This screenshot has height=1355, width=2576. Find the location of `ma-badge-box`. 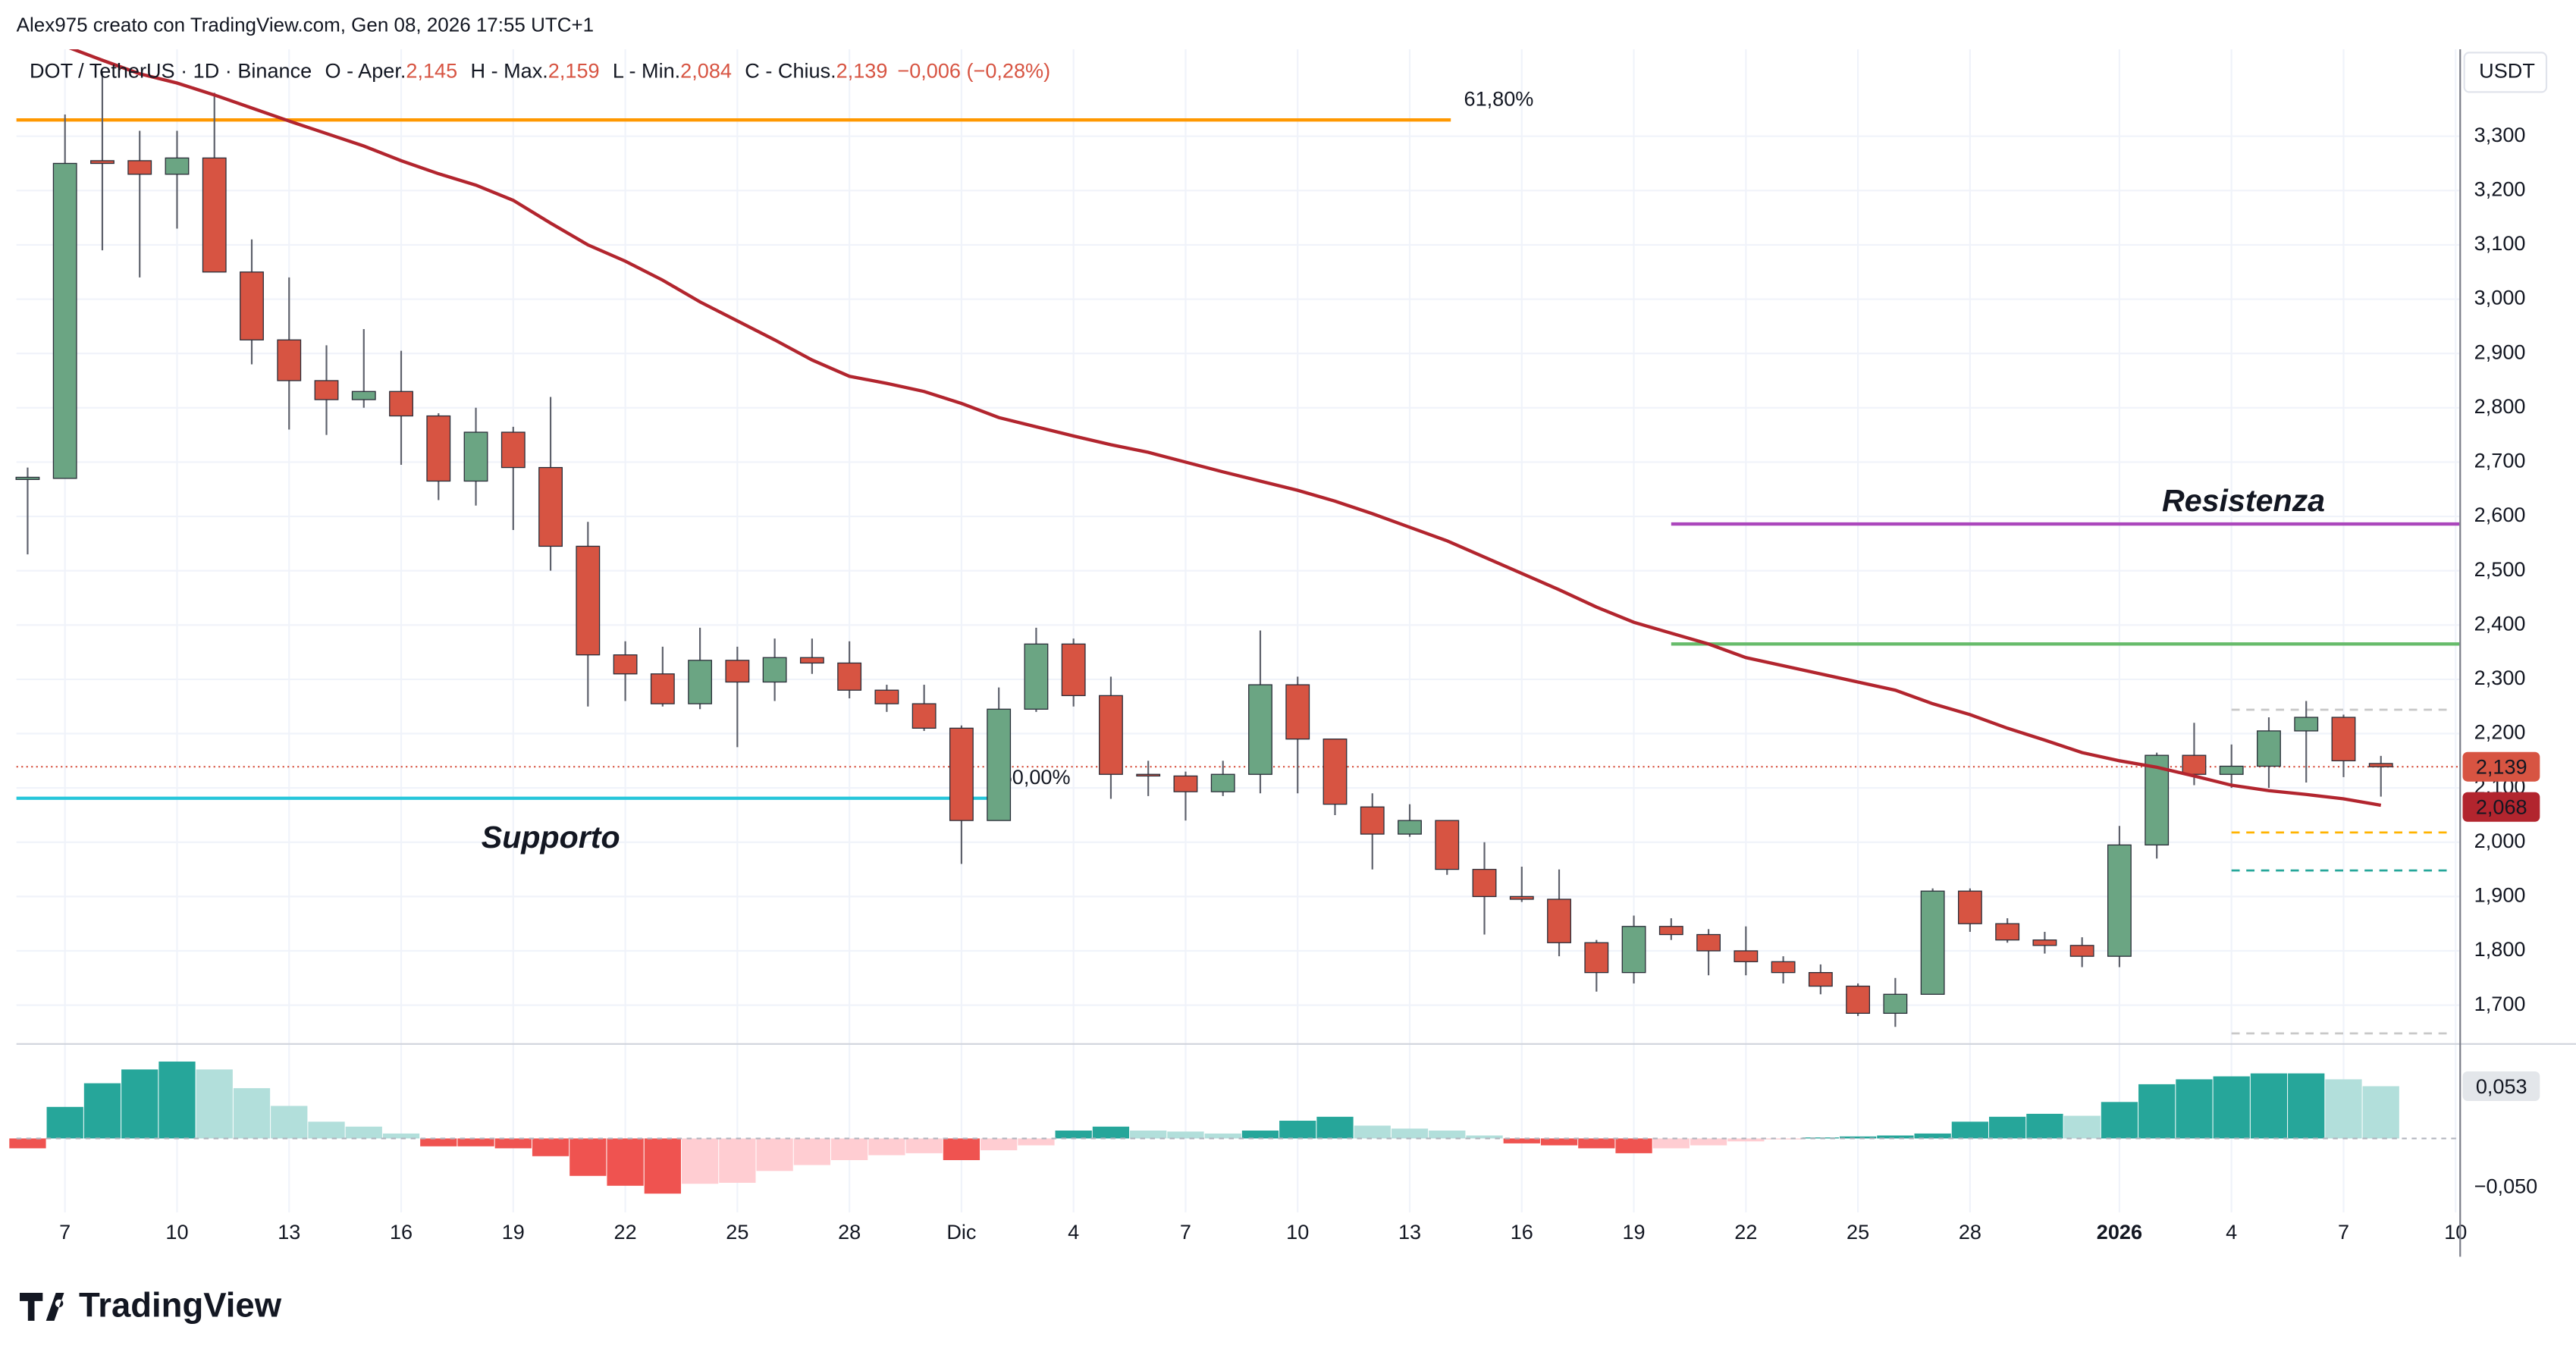

ma-badge-box is located at coordinates (2501, 807).